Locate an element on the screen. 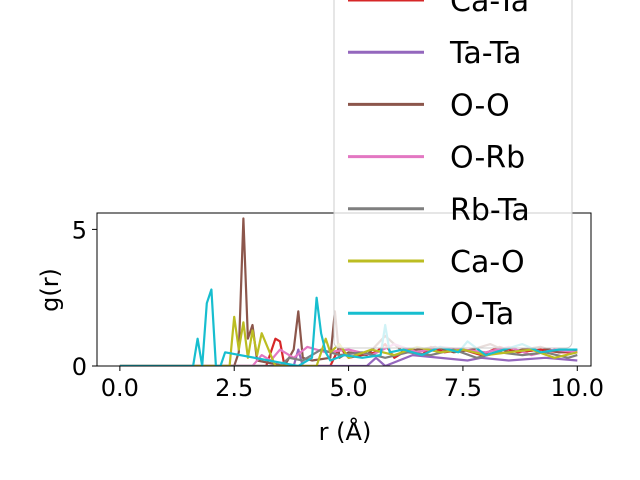 This screenshot has height=480, width=640. legend-label-rb-ta: Rb-Ta is located at coordinates (490, 210).